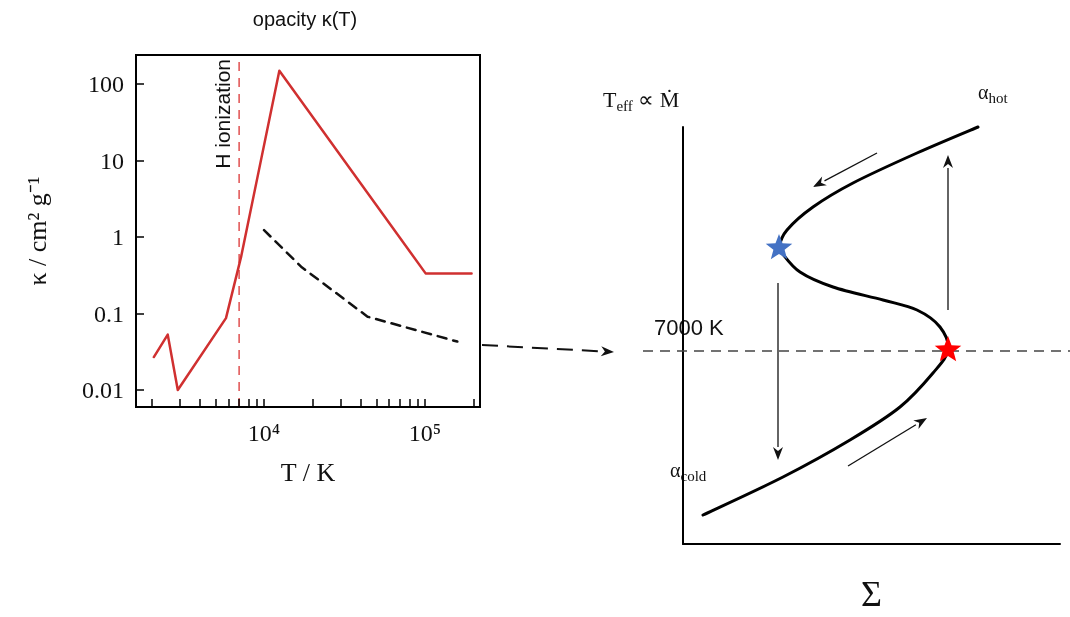  Describe the element at coordinates (37, 231) in the screenshot. I see `y-axis-title: κ / cm² g⁻¹` at that location.